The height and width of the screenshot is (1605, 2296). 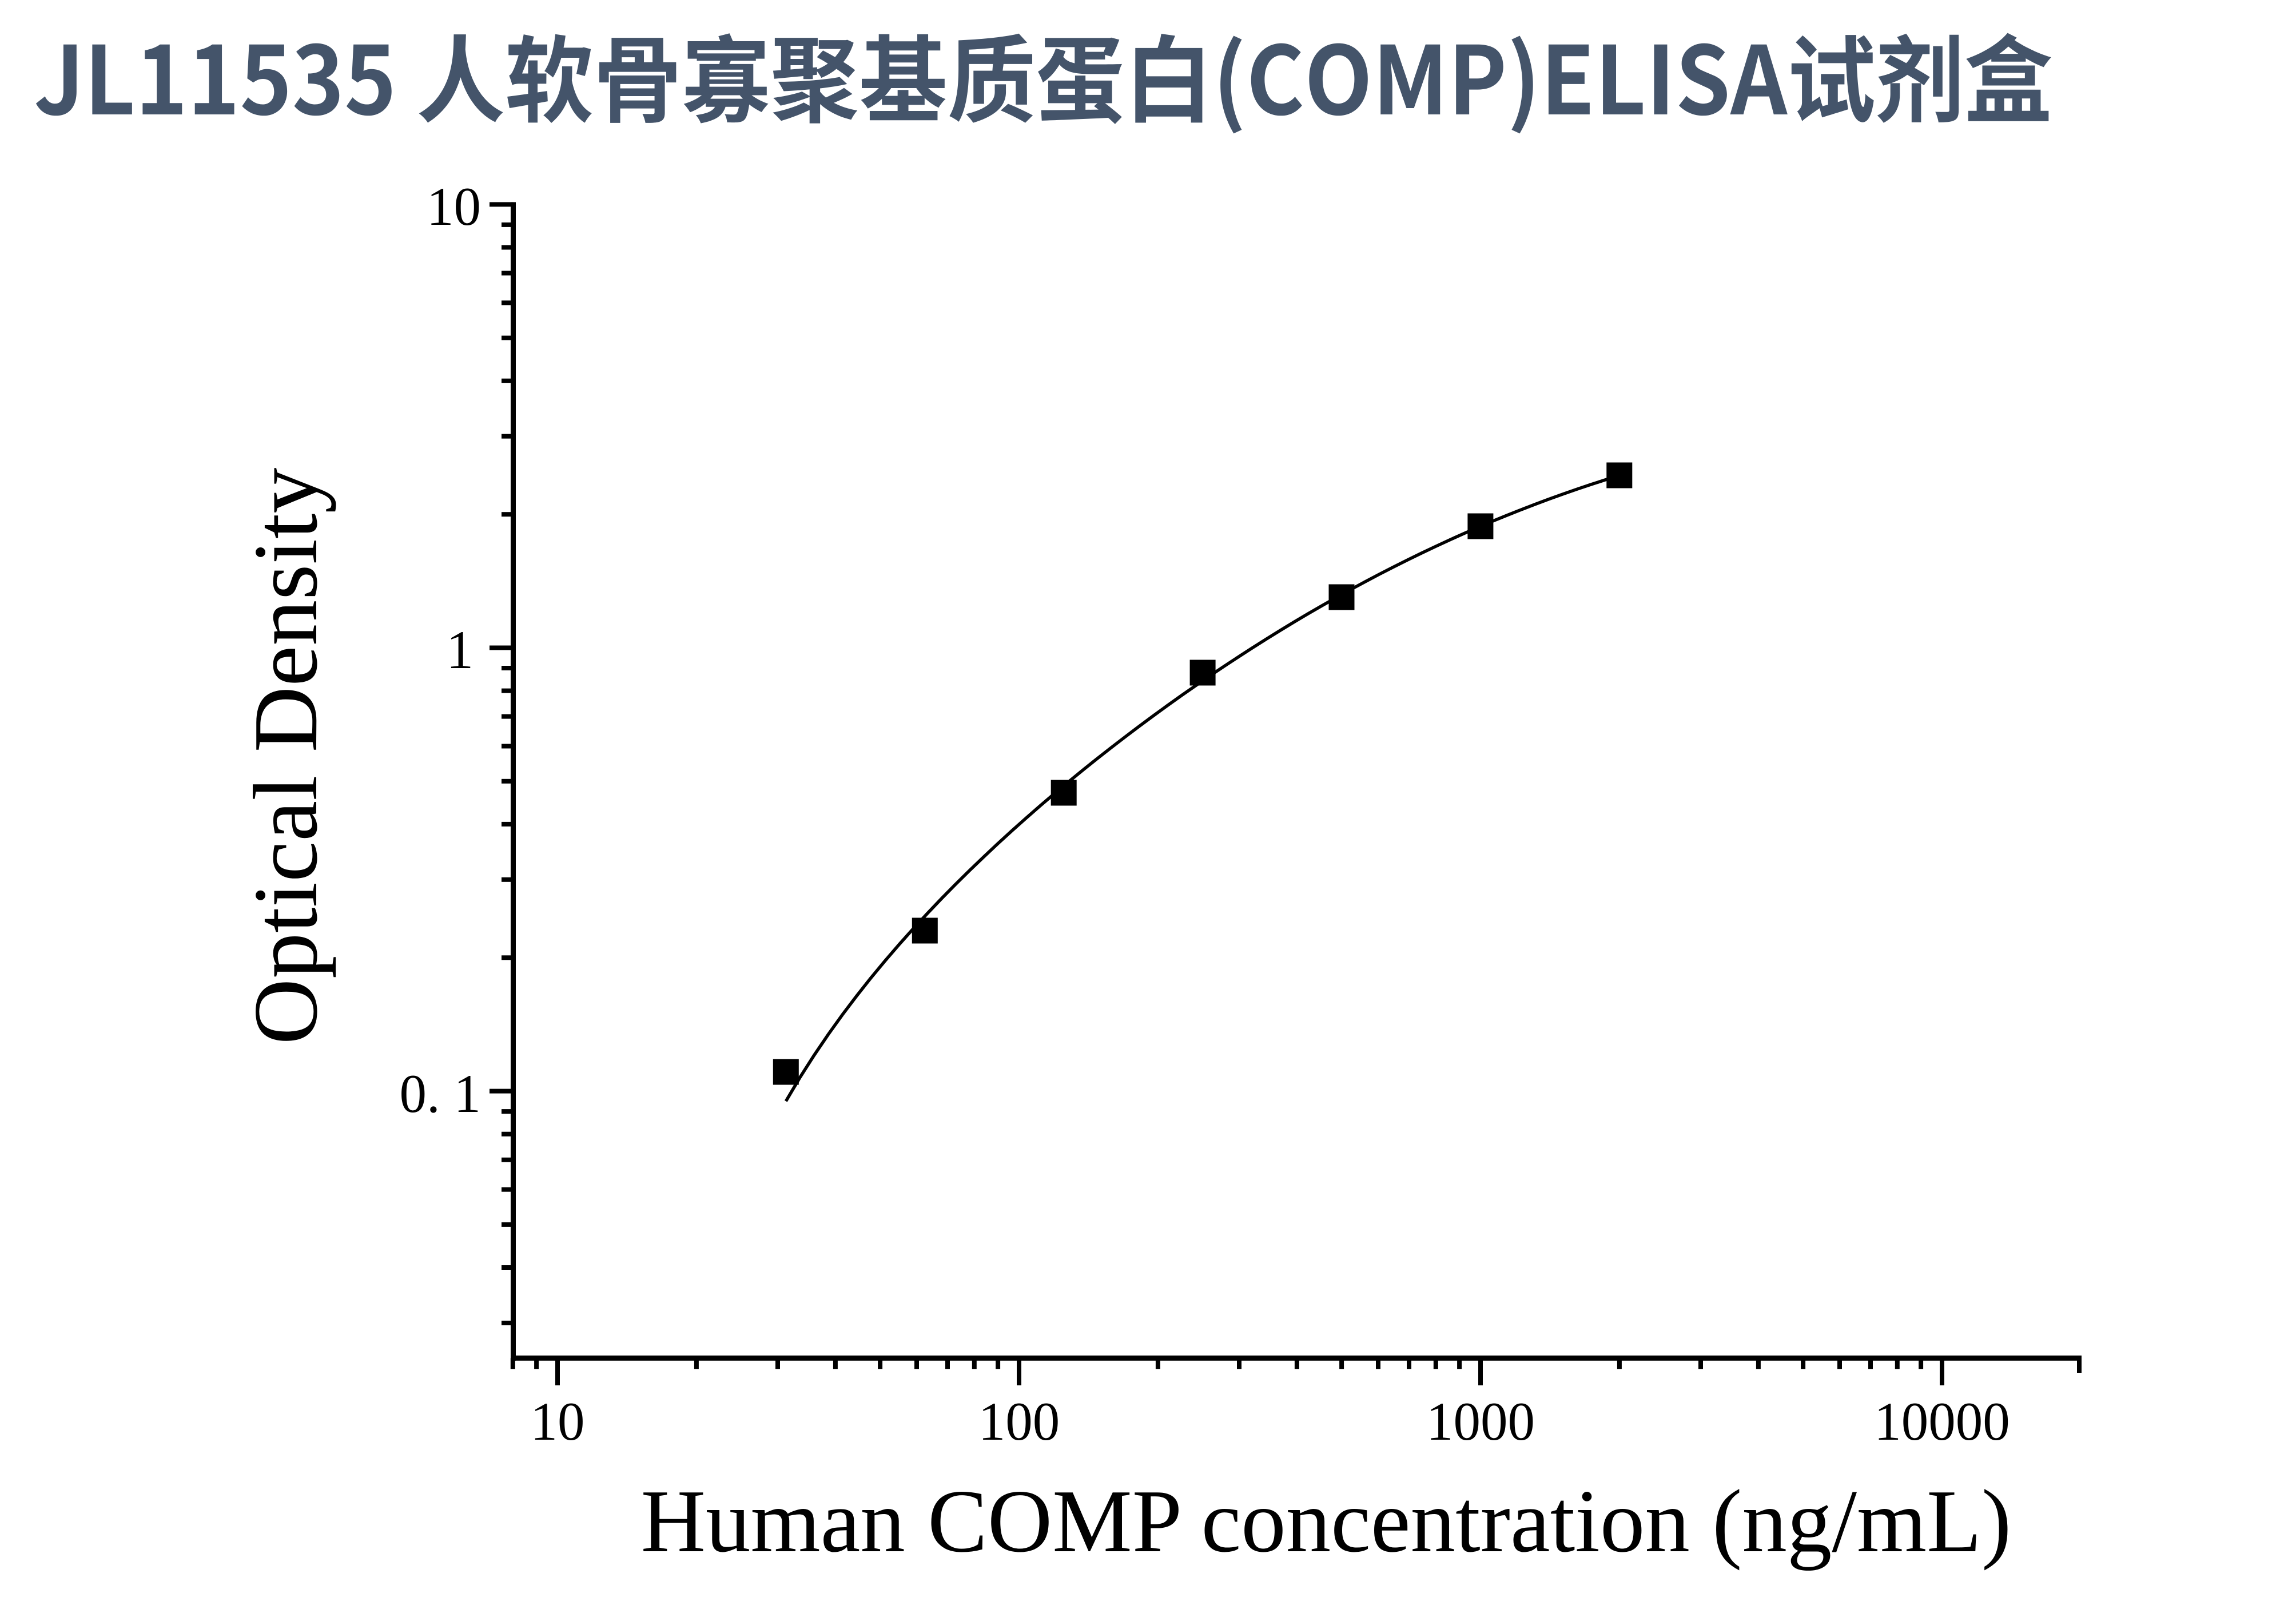 What do you see at coordinates (1942, 1421) in the screenshot?
I see `svg-text: 10000` at bounding box center [1942, 1421].